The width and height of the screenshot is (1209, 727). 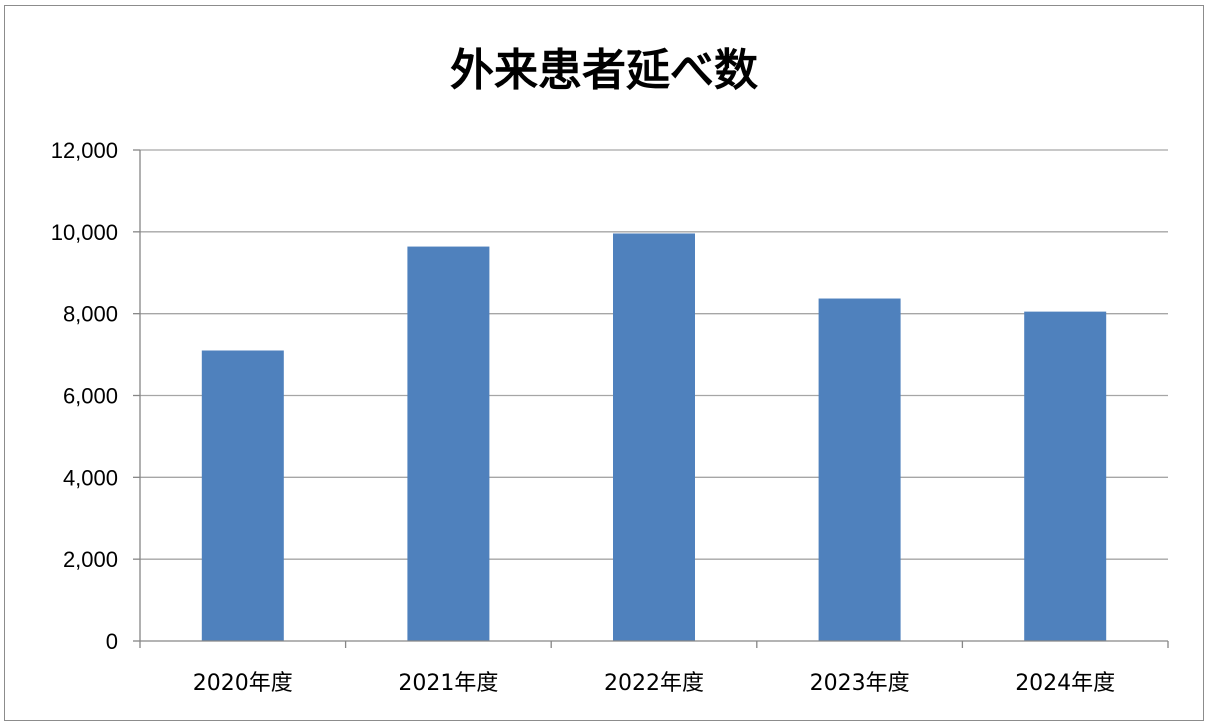 I want to click on y-tick-label: 6,000, so click(x=90, y=396).